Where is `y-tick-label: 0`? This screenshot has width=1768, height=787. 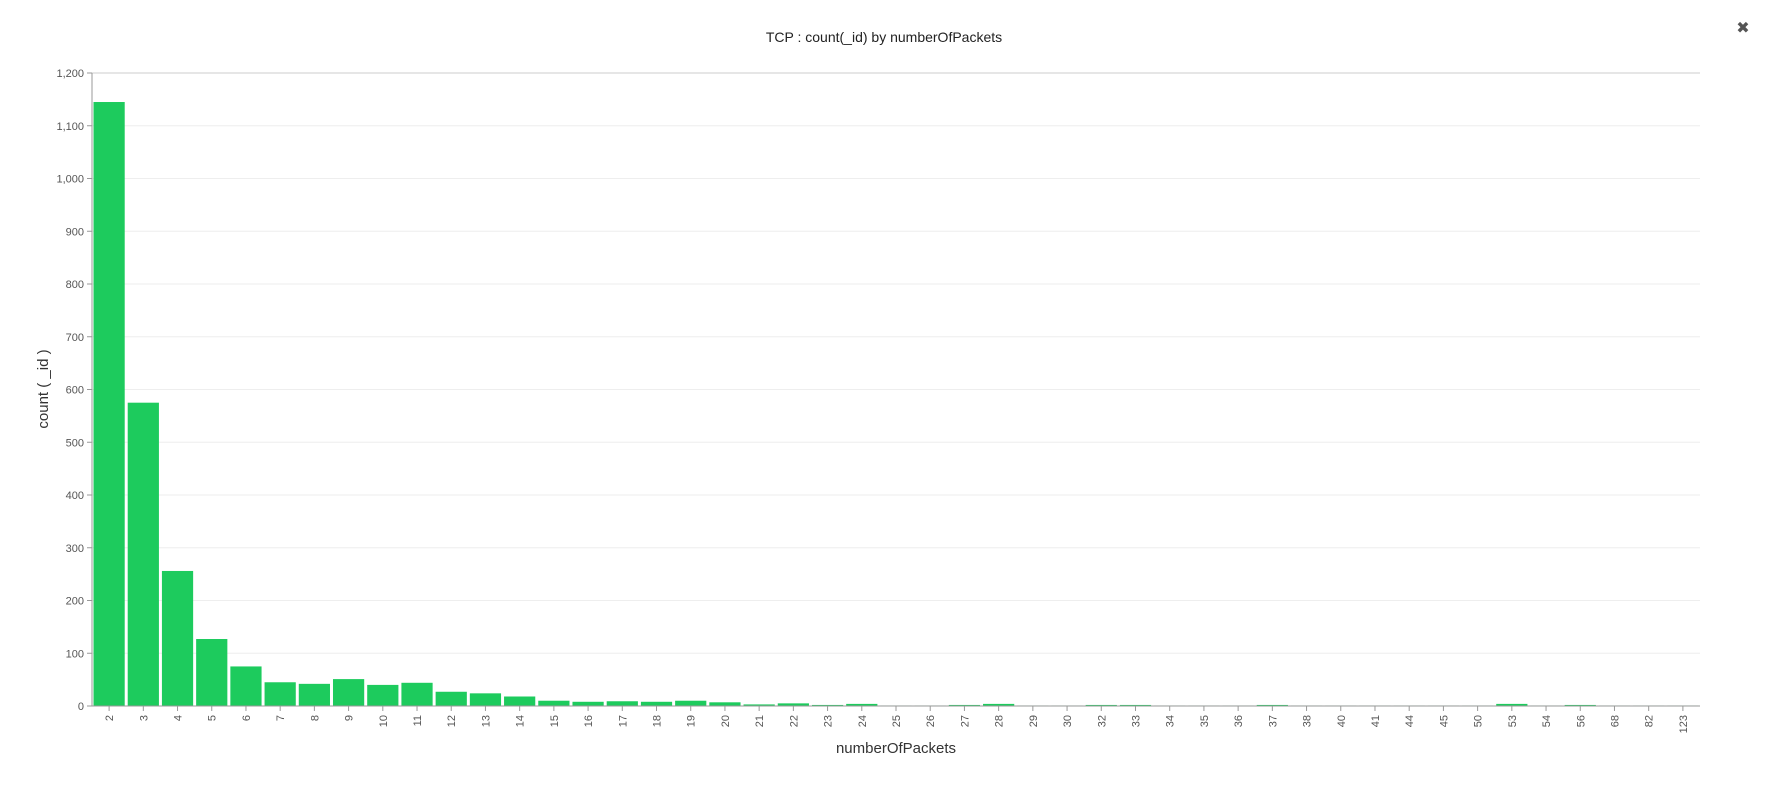 y-tick-label: 0 is located at coordinates (81, 707).